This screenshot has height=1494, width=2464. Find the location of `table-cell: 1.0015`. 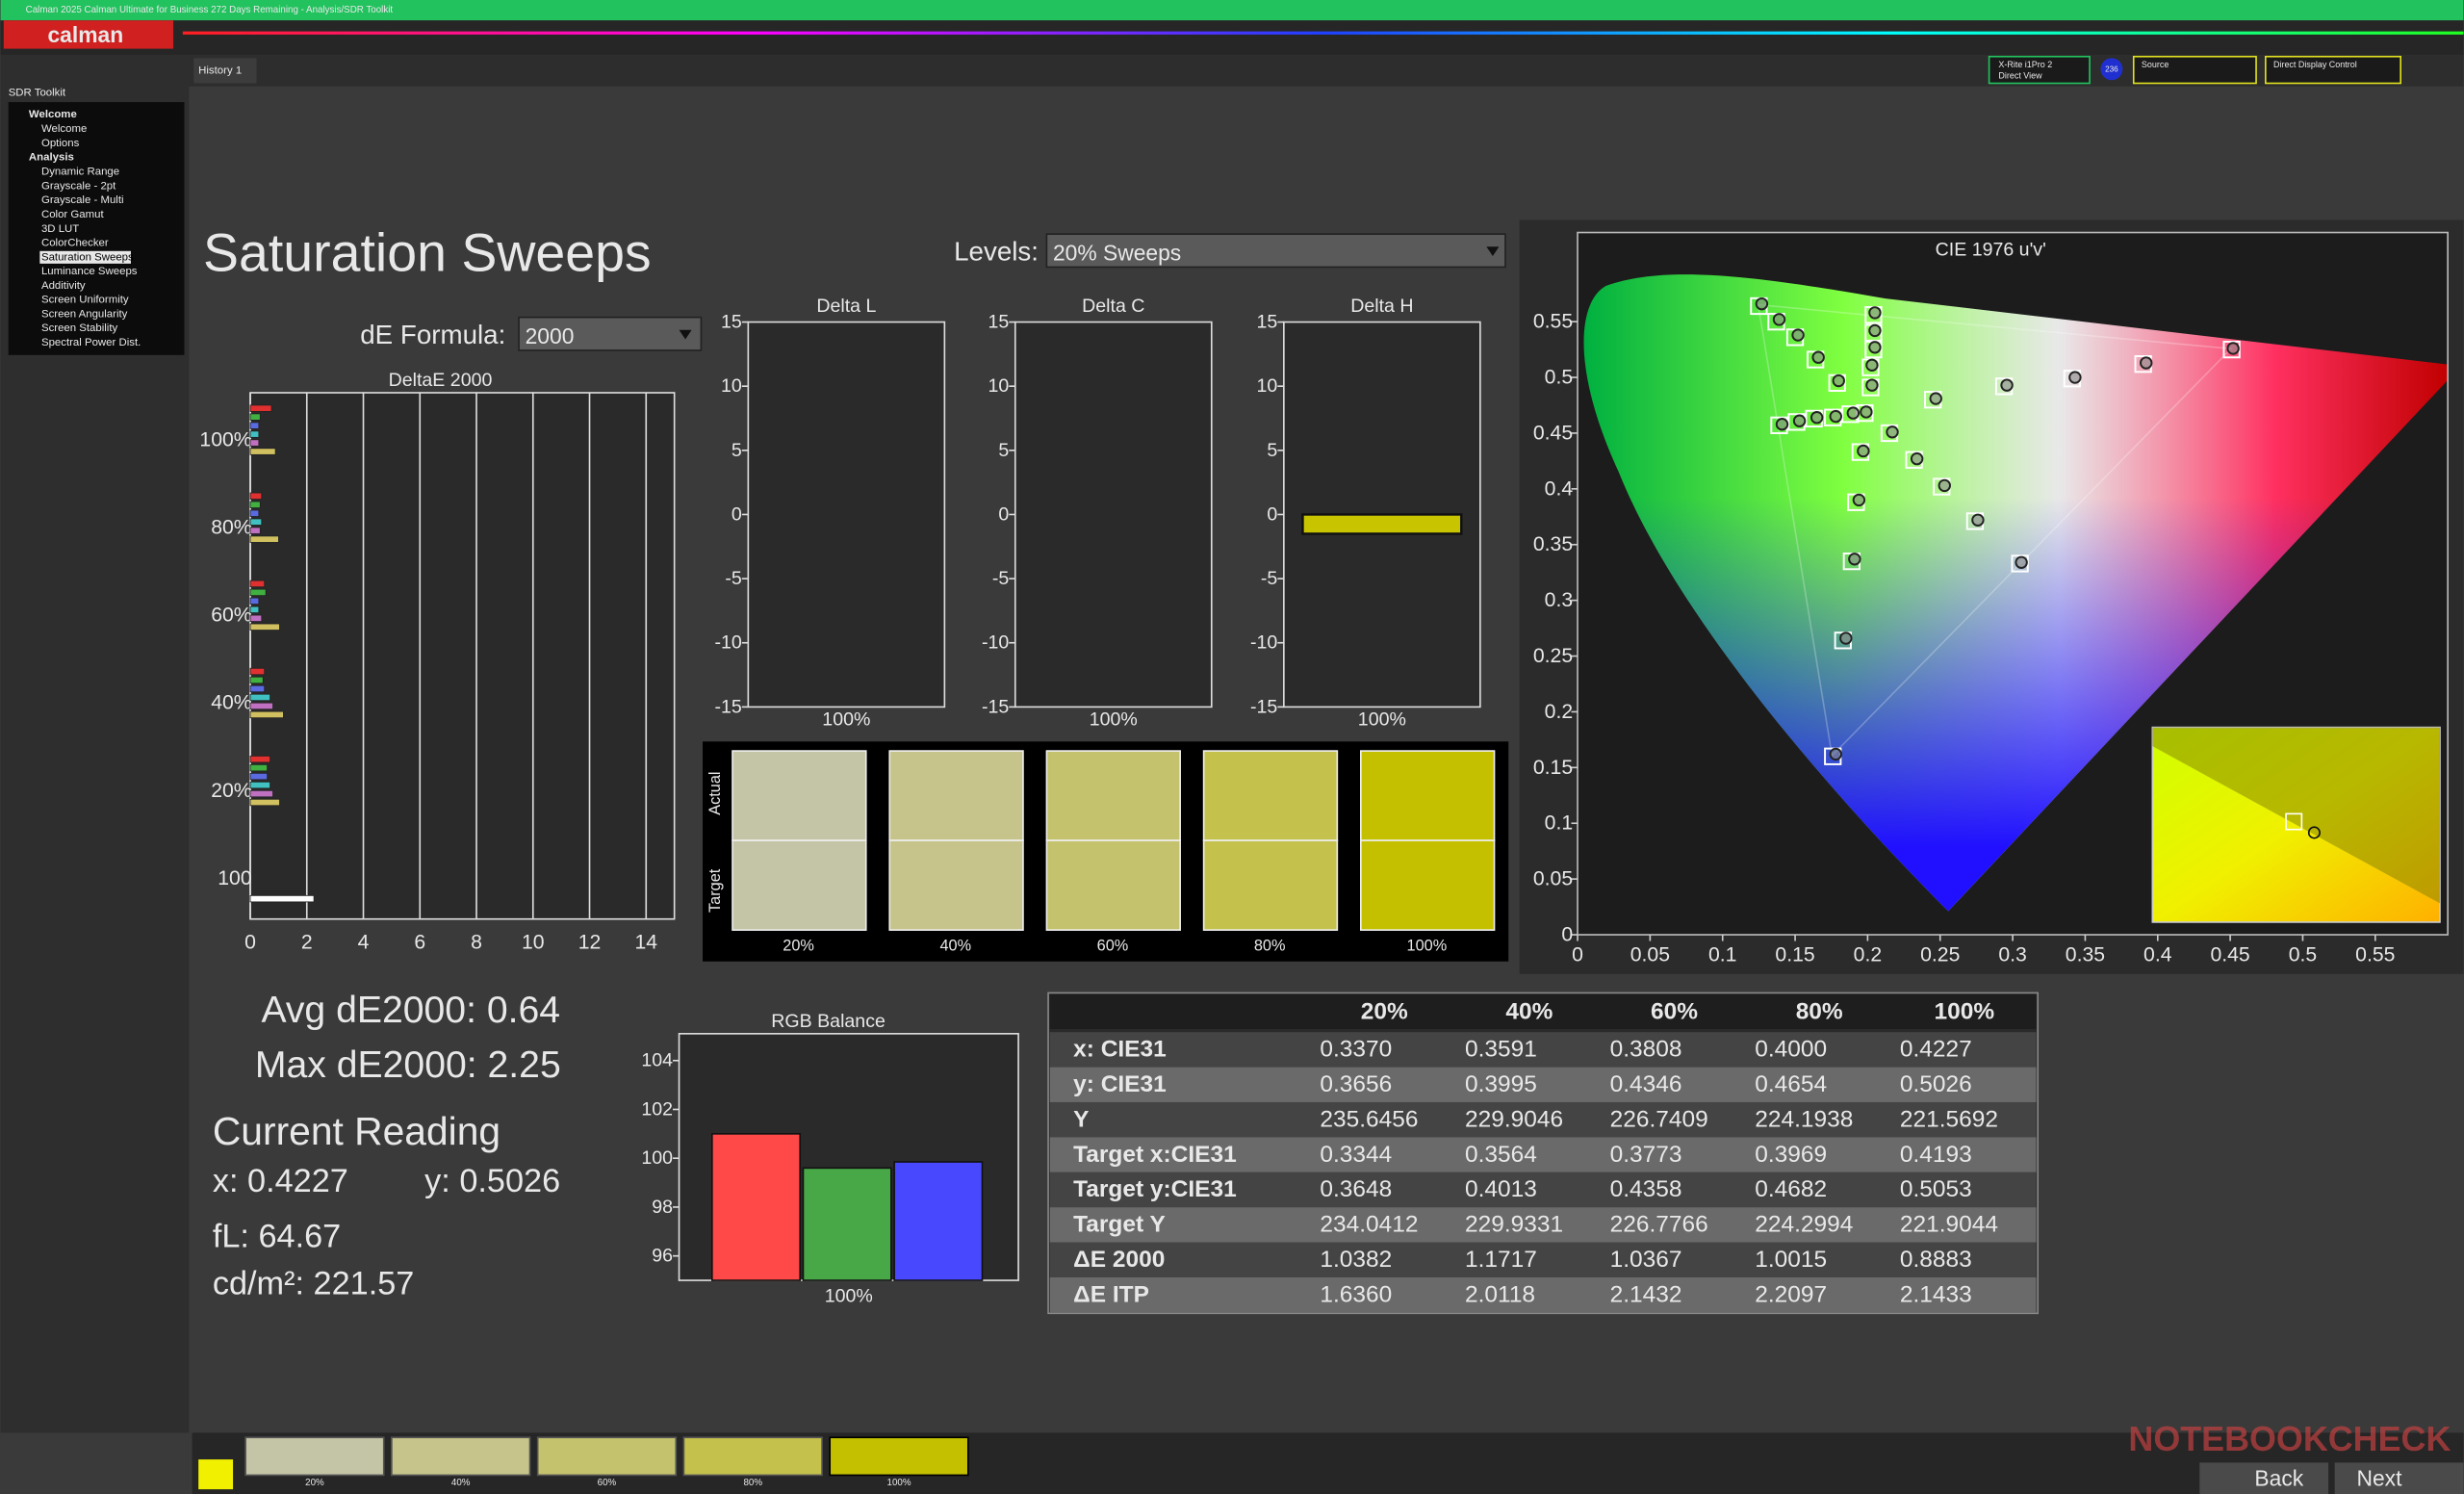

table-cell: 1.0015 is located at coordinates (1791, 1260).